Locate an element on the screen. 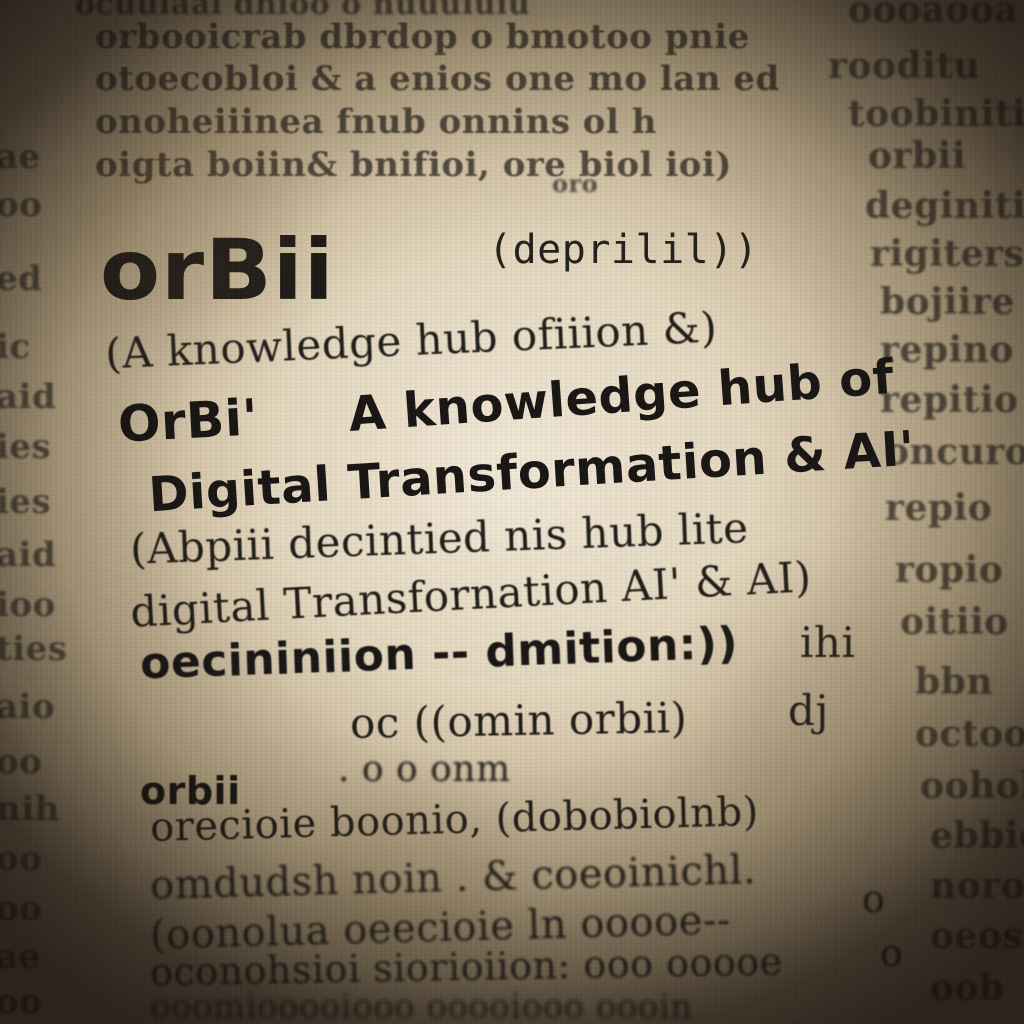 This screenshot has width=1024, height=1024. bg-text-line: oro is located at coordinates (575, 183).